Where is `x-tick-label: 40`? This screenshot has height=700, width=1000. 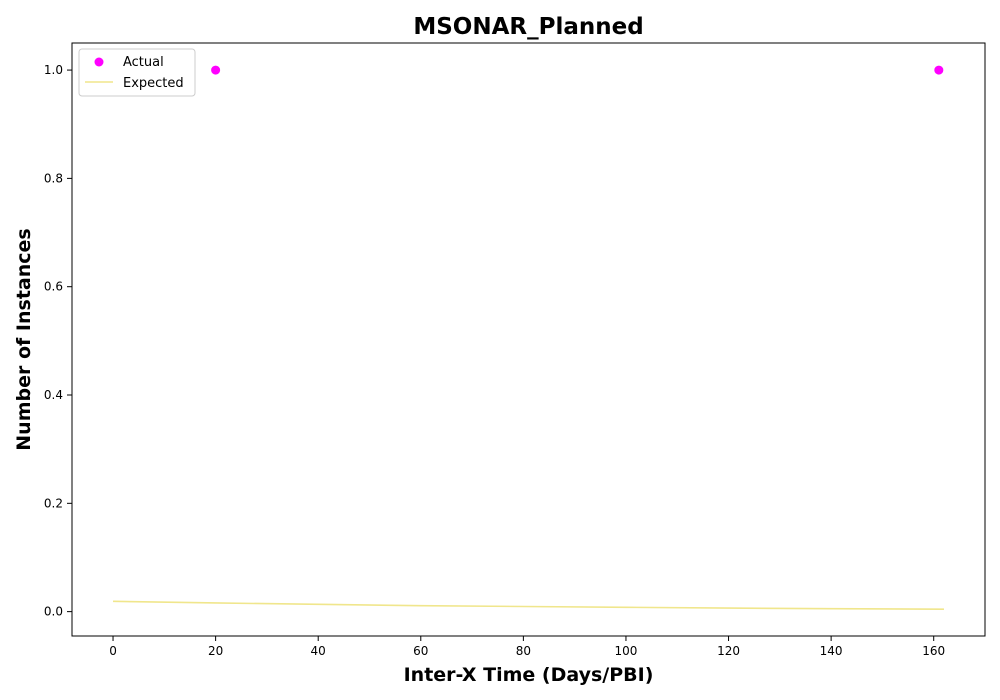 x-tick-label: 40 is located at coordinates (318, 651).